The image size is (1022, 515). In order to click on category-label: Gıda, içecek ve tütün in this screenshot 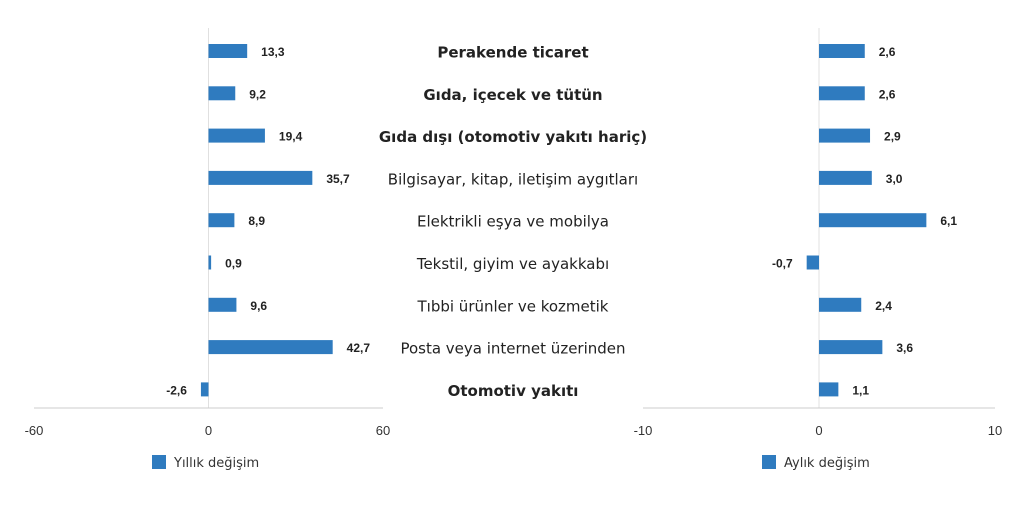, I will do `click(512, 95)`.